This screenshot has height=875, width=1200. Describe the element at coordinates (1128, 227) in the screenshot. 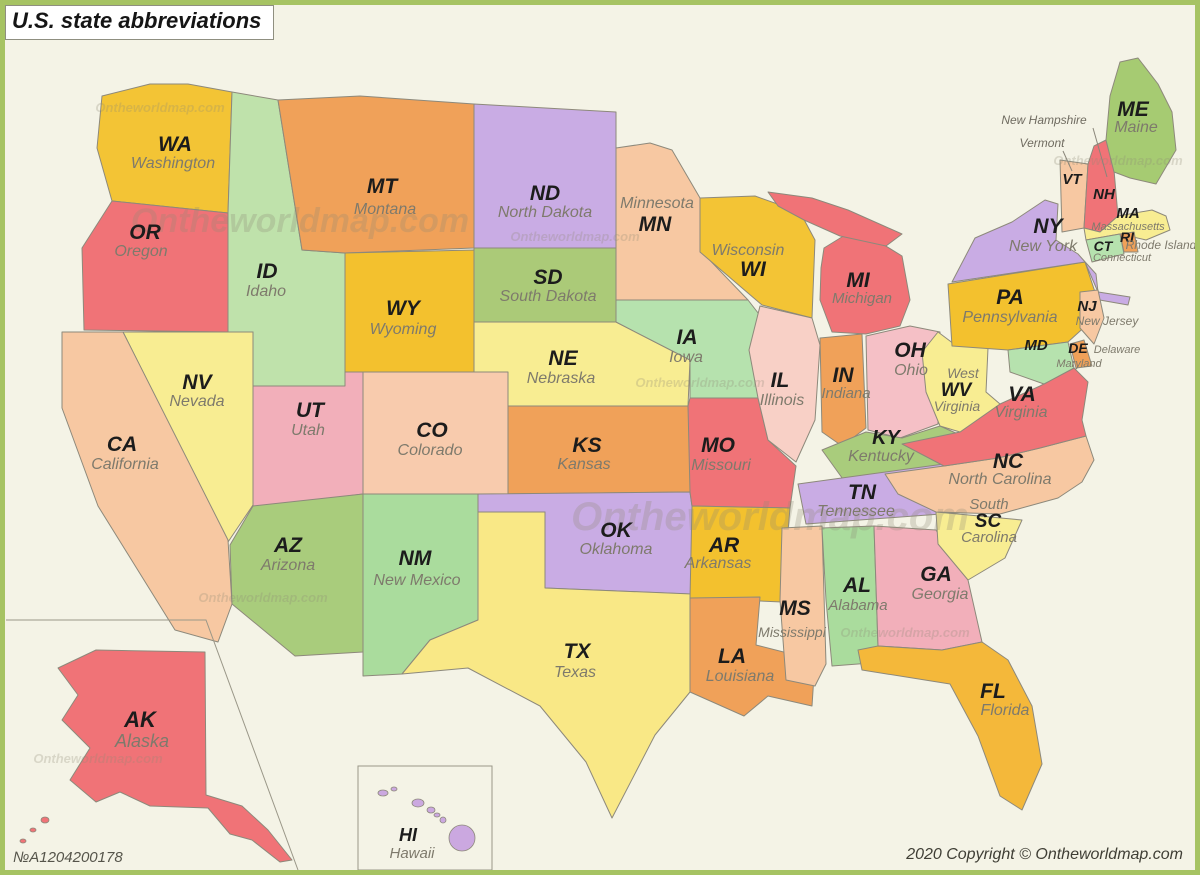

I see `state-ma-name-label: Massachusetts` at that location.